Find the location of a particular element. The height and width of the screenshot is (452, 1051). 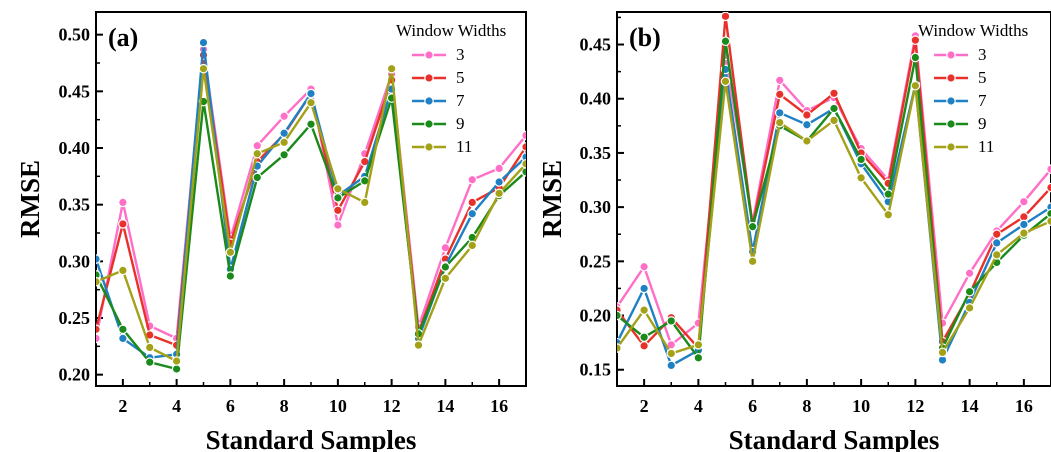

y-tick-label: 0.40 is located at coordinates (75, 148).